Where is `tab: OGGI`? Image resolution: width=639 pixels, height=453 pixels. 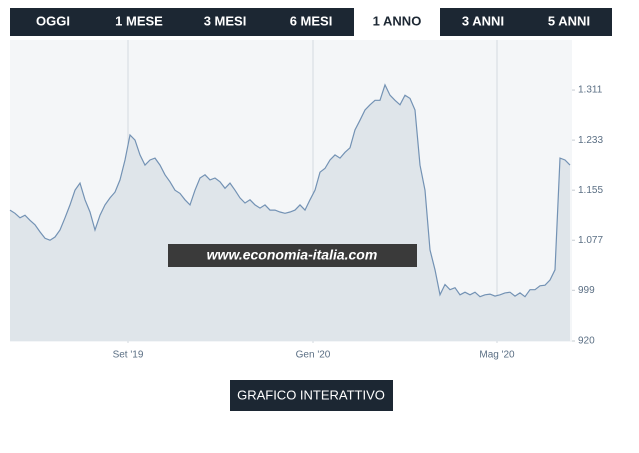
tab: OGGI is located at coordinates (53, 20).